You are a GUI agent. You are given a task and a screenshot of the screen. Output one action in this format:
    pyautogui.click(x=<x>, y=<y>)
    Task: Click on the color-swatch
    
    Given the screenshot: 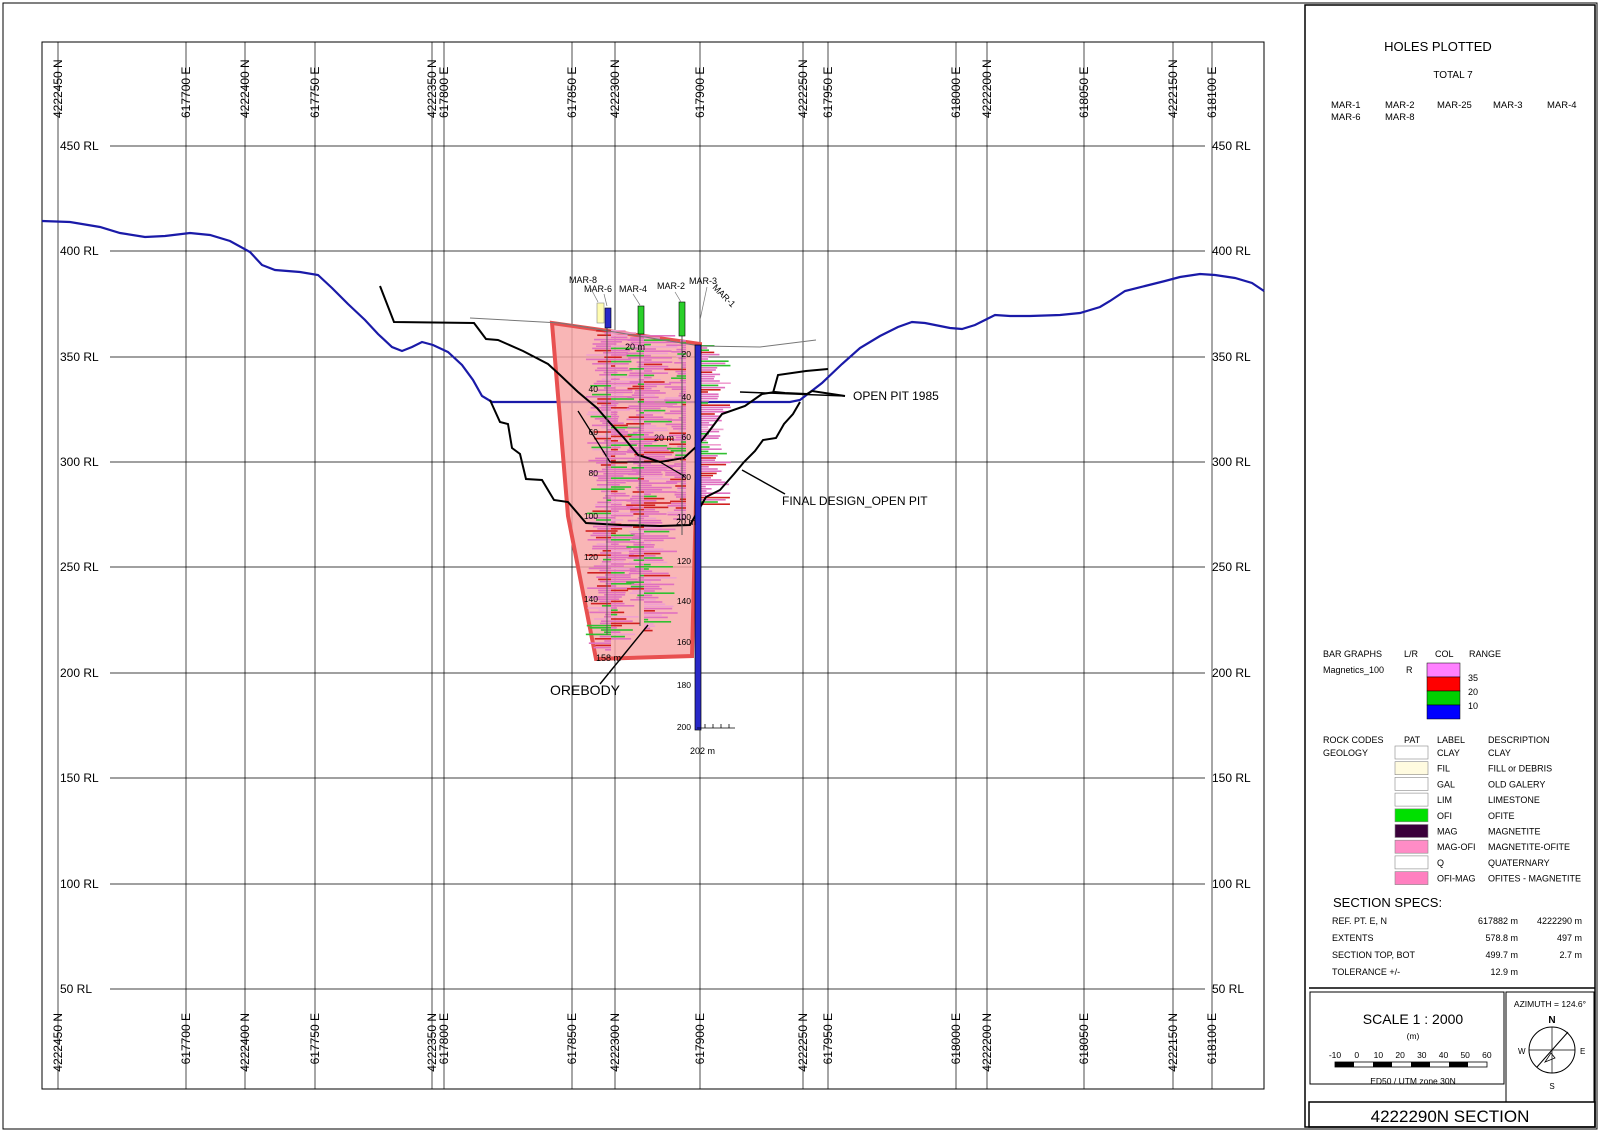 What is the action you would take?
    pyautogui.click(x=1443, y=712)
    